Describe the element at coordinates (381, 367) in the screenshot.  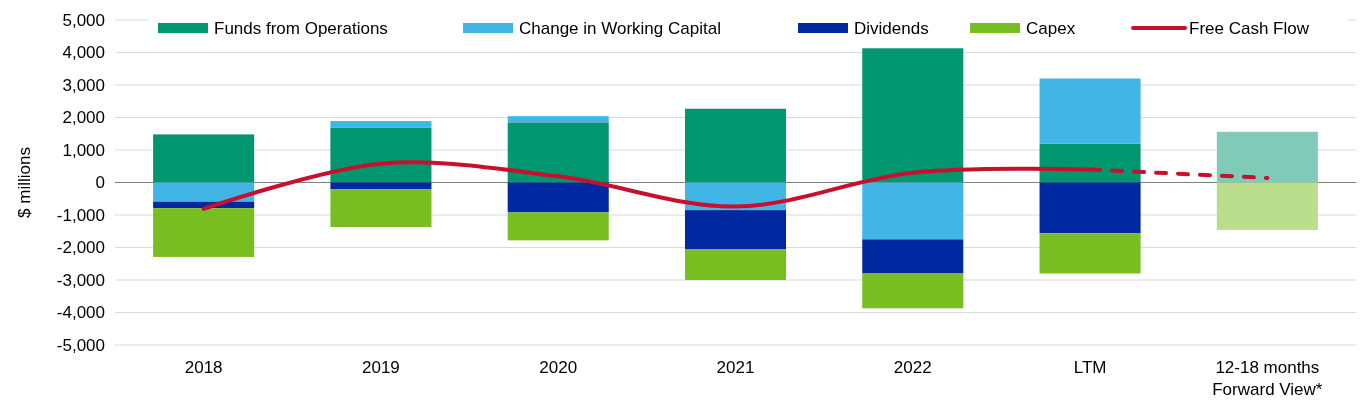
I see `x-tick-label: 2019` at that location.